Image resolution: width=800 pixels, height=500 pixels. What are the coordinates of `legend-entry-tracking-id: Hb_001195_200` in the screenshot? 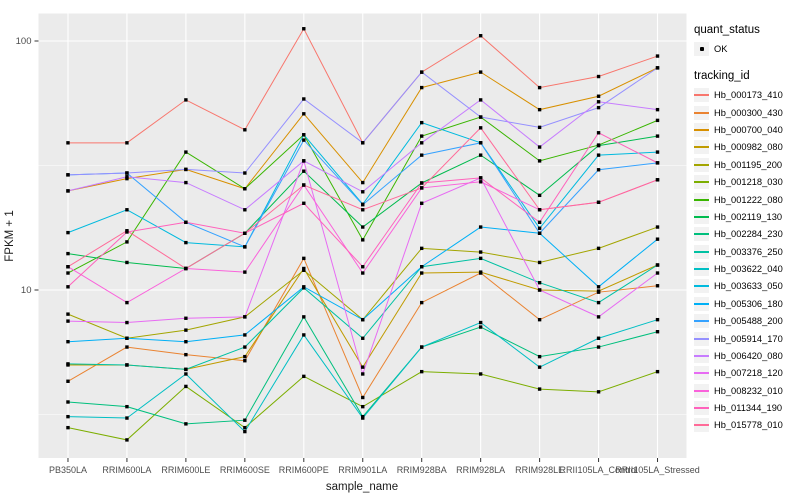 It's located at (746, 164).